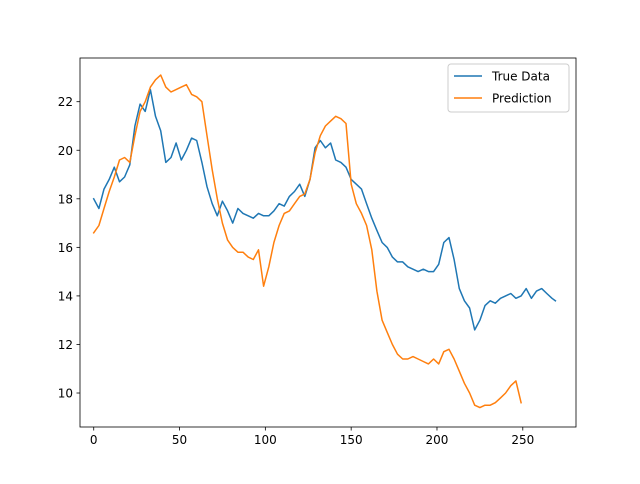  Describe the element at coordinates (65, 199) in the screenshot. I see `y-tick-label: 18` at that location.